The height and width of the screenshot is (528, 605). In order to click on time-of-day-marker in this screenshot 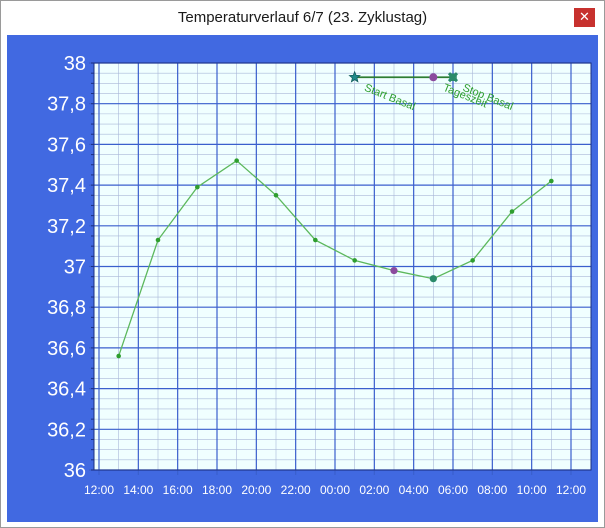, I will do `click(433, 77)`.